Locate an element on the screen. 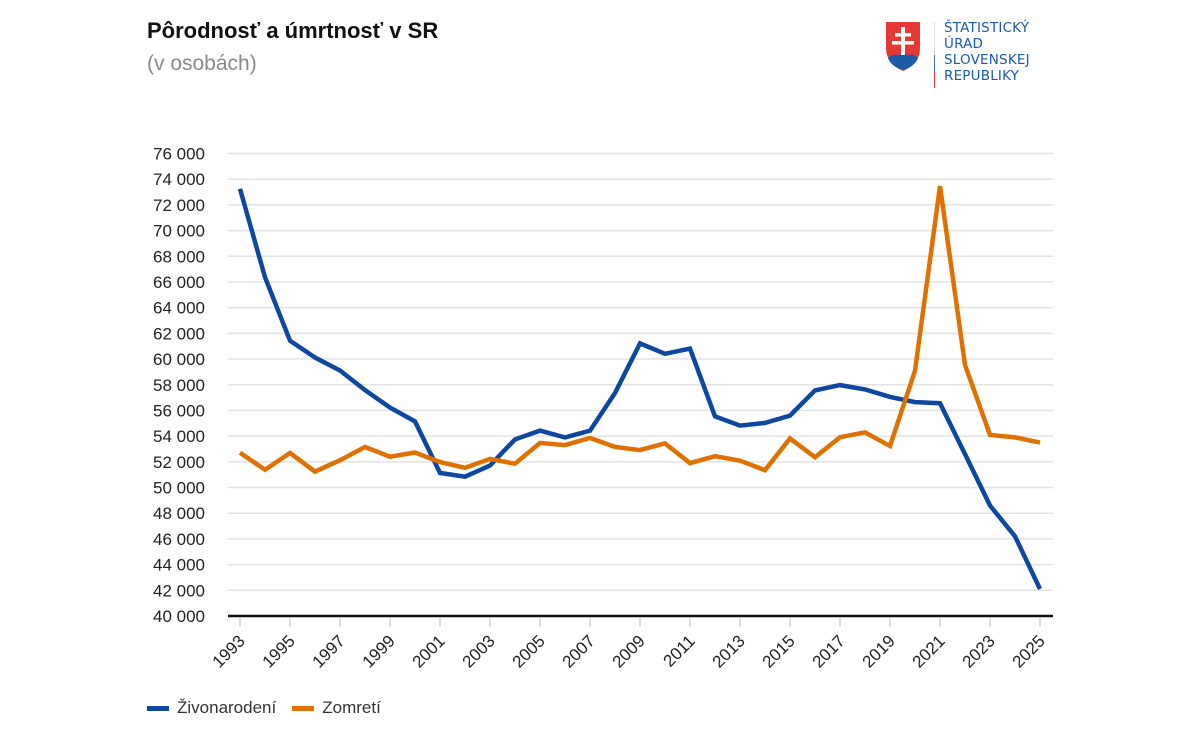 This screenshot has width=1200, height=730. x-tick-label: 2023 is located at coordinates (979, 651).